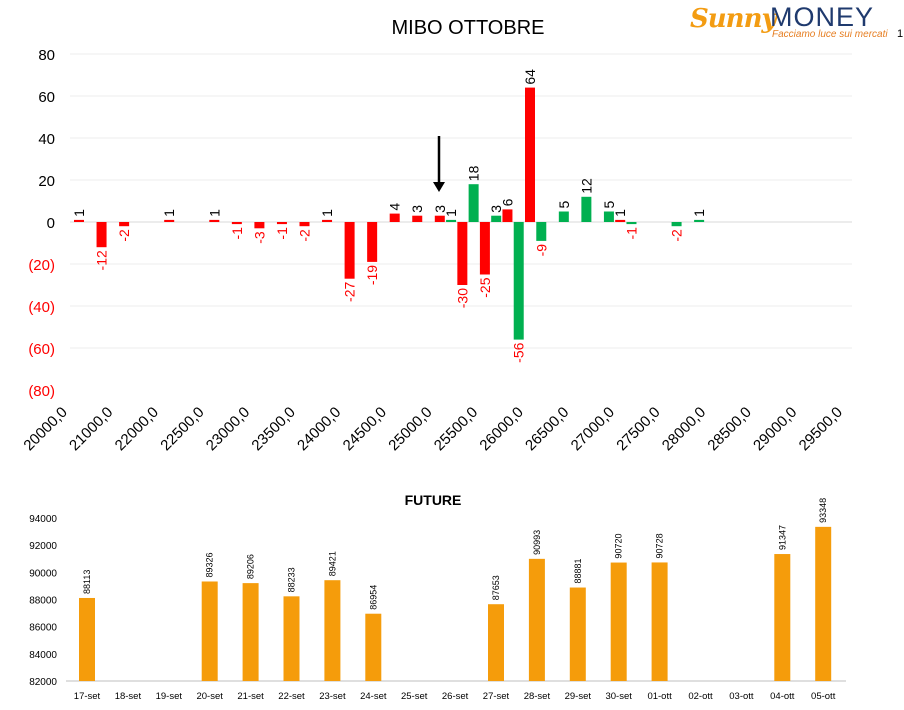  What do you see at coordinates (87, 582) in the screenshot?
I see `future-data-label: 88113` at bounding box center [87, 582].